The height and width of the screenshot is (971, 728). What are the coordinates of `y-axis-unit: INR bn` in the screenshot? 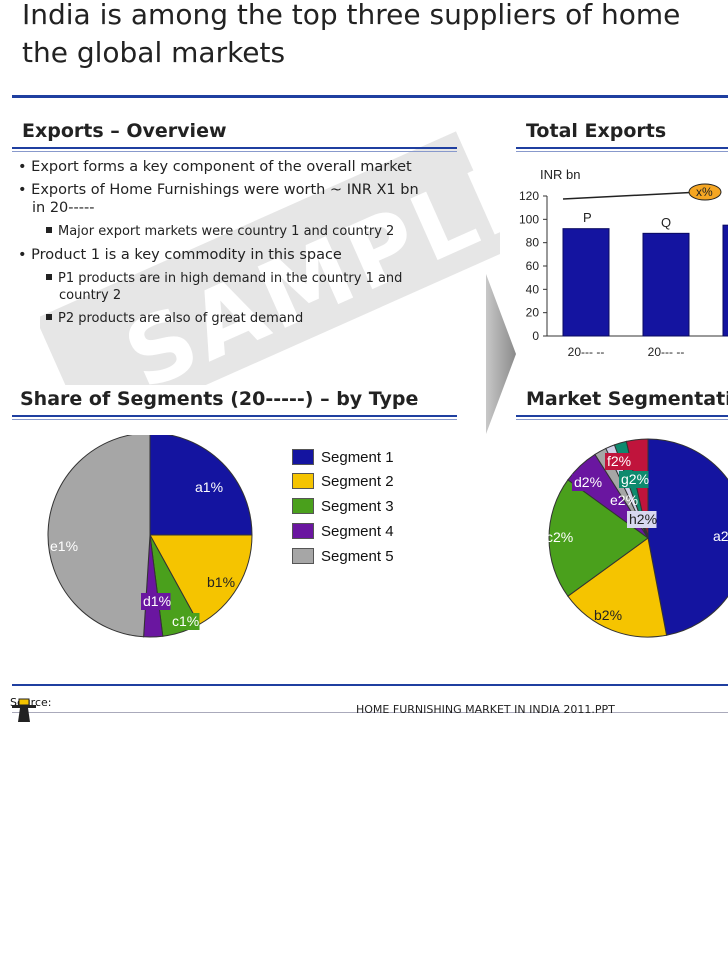 It's located at (560, 174).